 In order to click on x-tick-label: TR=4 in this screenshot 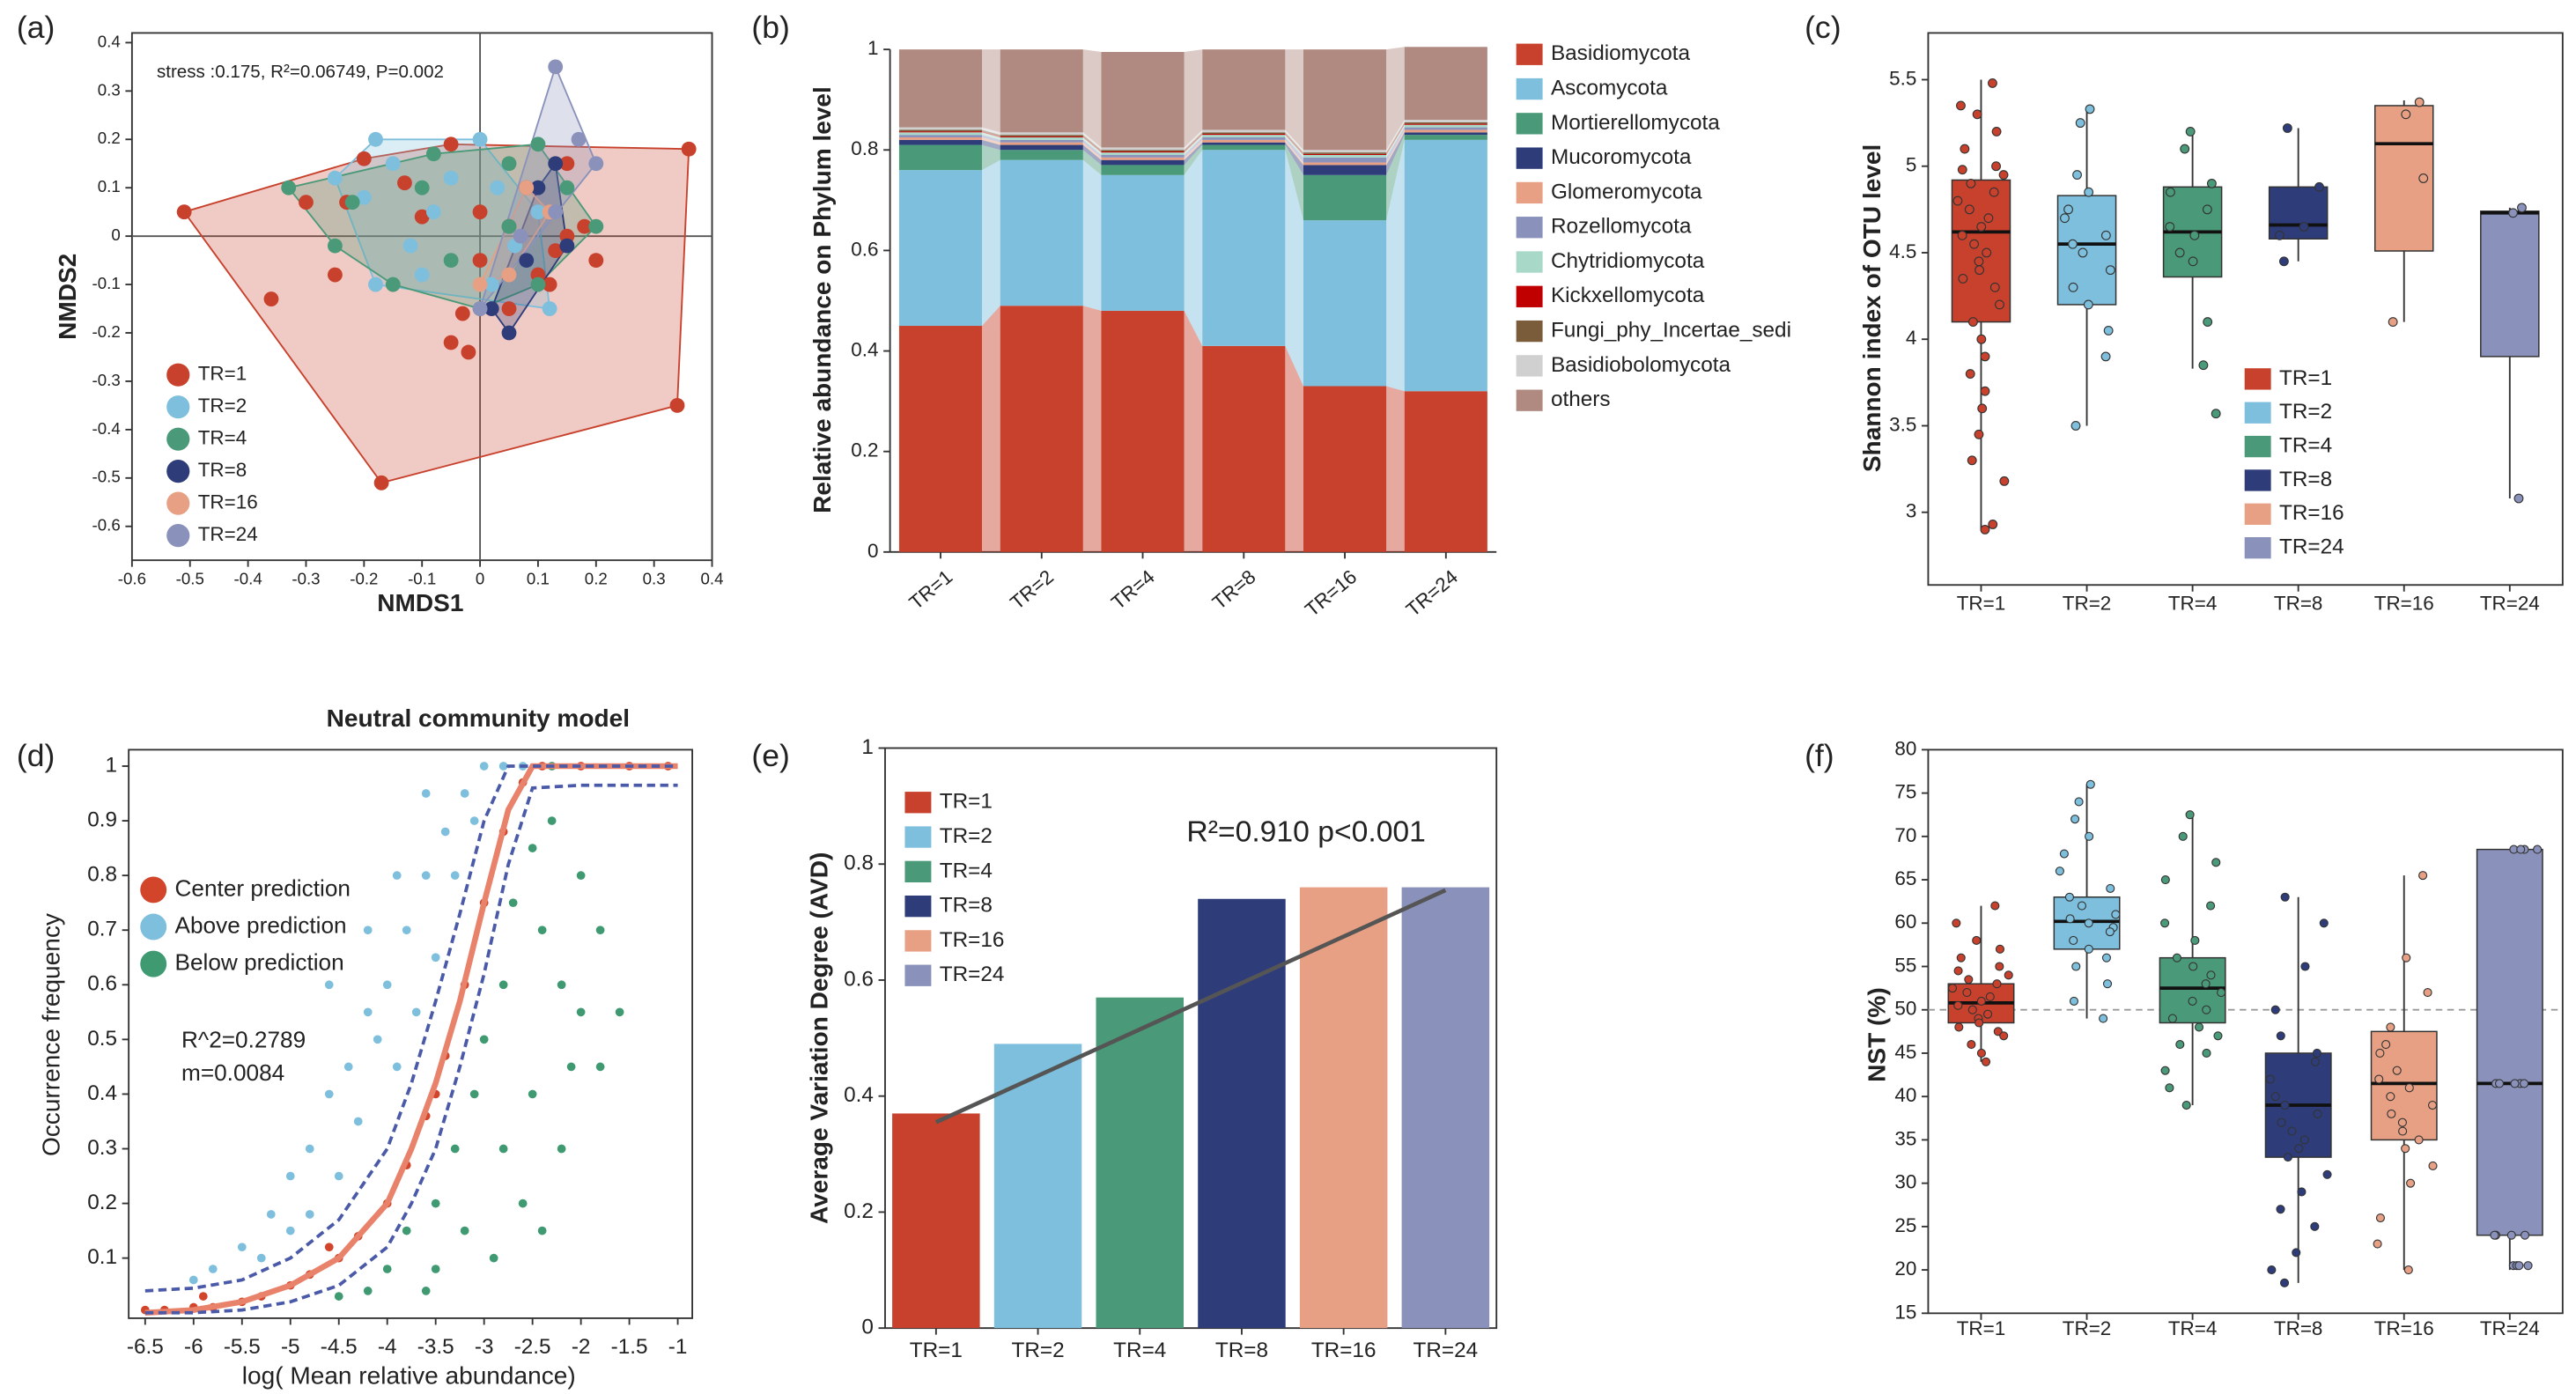, I will do `click(1133, 589)`.